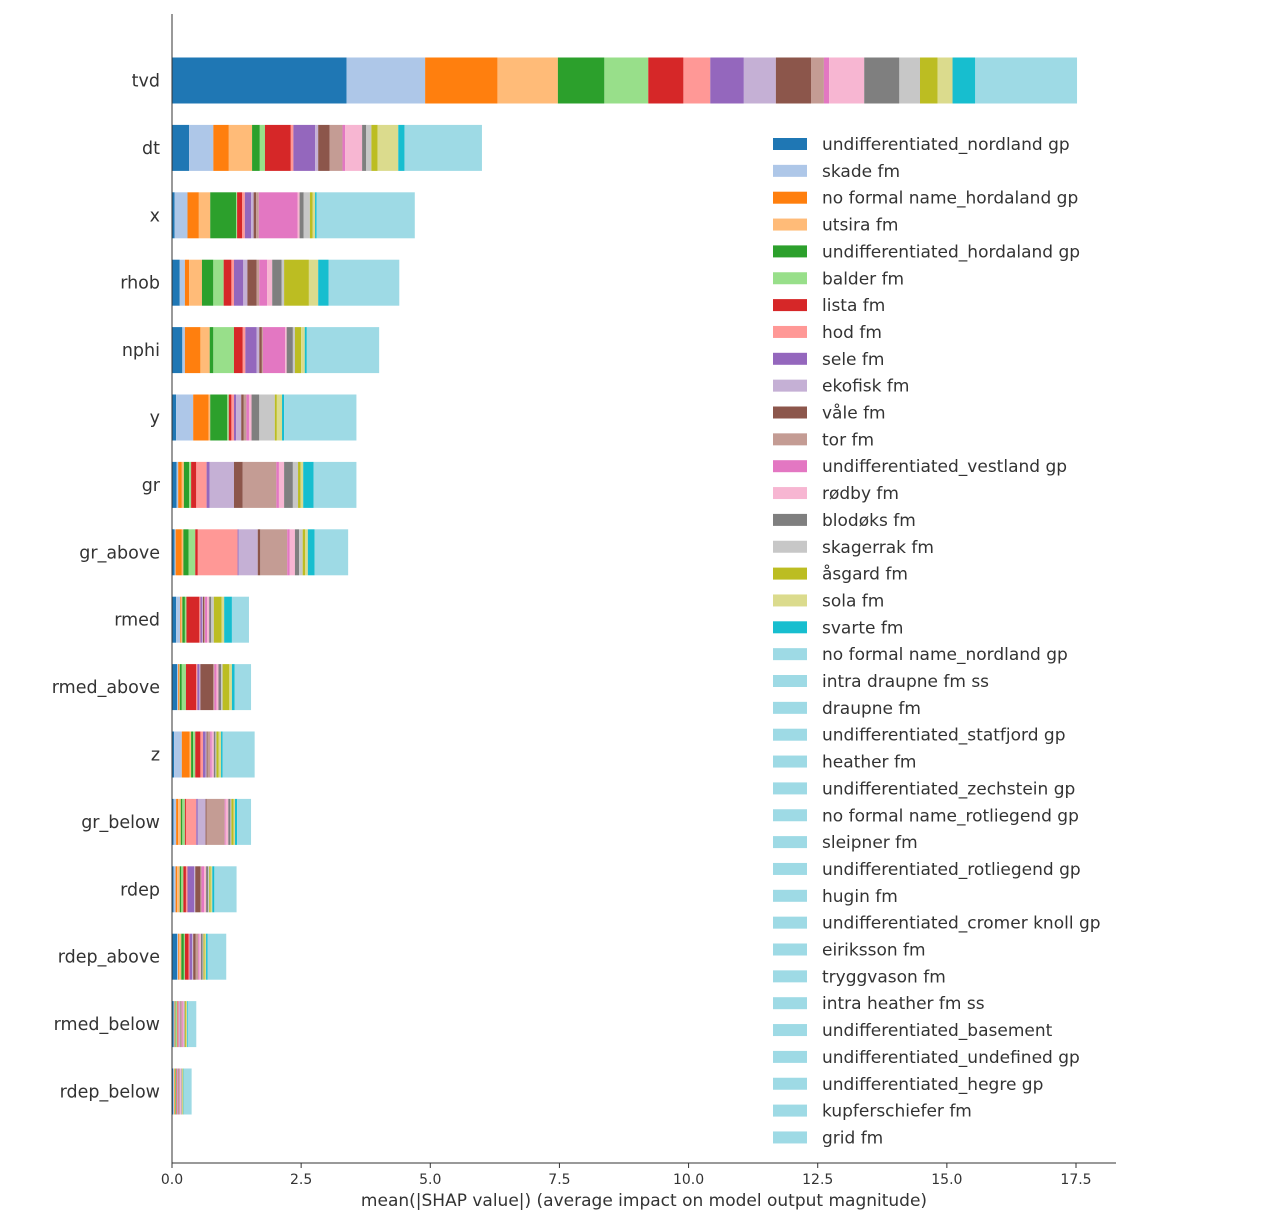  What do you see at coordinates (688, 1180) in the screenshot?
I see `x-tick-label: 10.0` at bounding box center [688, 1180].